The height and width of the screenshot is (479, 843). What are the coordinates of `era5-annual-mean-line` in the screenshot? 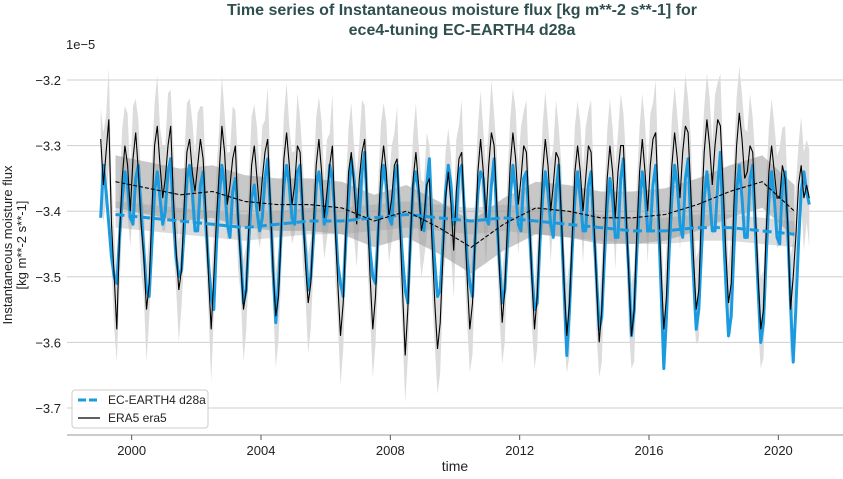 It's located at (455, 214).